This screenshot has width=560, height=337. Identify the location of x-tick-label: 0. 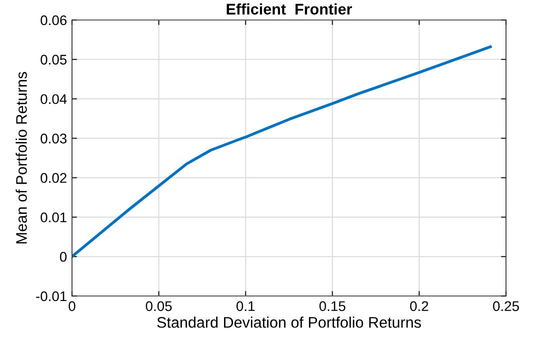
(72, 306).